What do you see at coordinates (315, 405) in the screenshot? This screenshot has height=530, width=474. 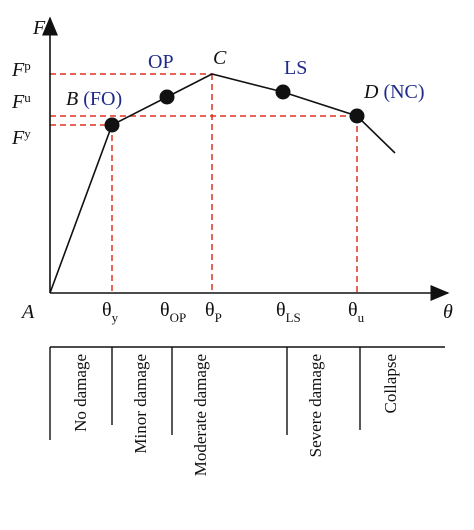 I see `damage-state: Severe damage` at bounding box center [315, 405].